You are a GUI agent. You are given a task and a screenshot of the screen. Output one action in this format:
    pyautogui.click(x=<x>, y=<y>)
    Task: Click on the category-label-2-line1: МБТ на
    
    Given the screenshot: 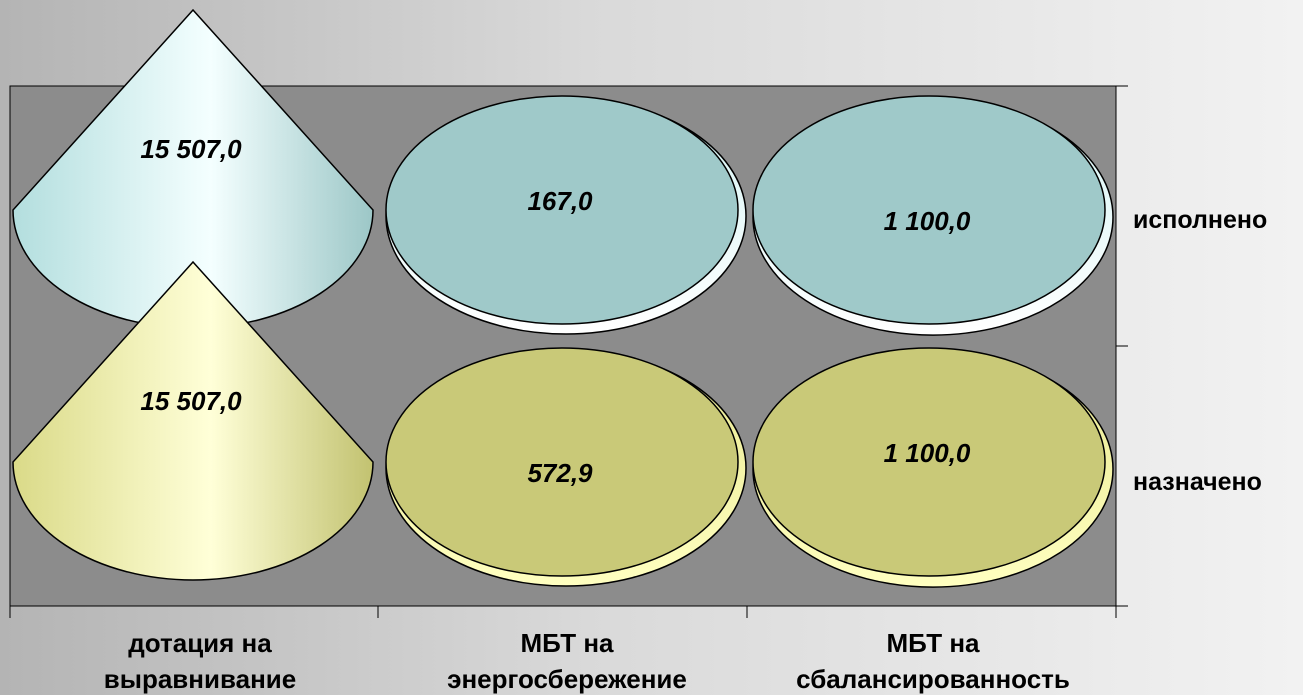 What is the action you would take?
    pyautogui.click(x=568, y=643)
    